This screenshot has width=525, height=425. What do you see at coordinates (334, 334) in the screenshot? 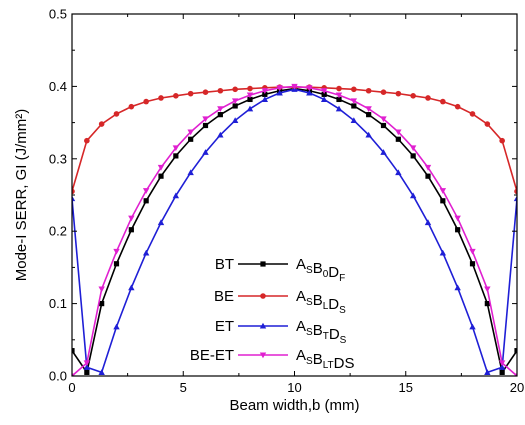
I see `formula-text: D` at bounding box center [334, 334].